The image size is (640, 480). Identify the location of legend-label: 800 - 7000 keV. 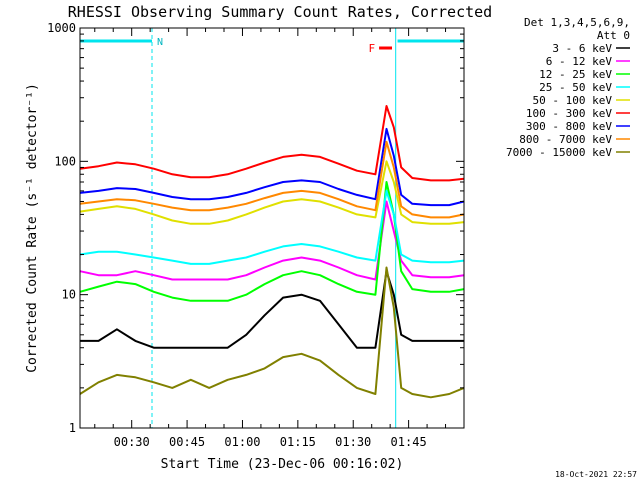
(565, 139).